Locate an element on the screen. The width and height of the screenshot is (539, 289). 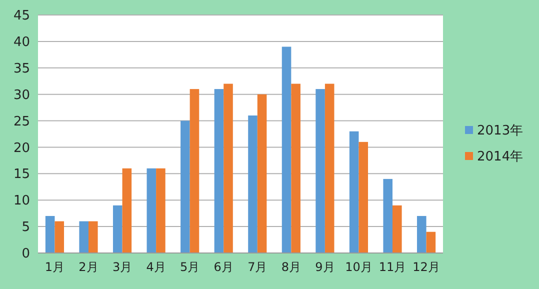
y-tick-label: 45 is located at coordinates (21, 16).